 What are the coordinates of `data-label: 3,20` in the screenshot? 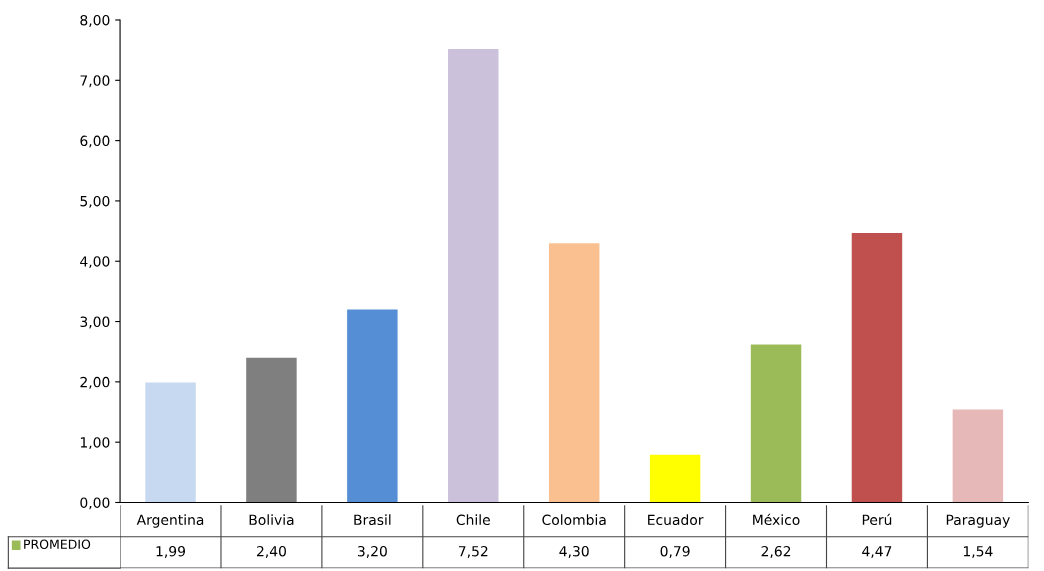 It's located at (372, 551).